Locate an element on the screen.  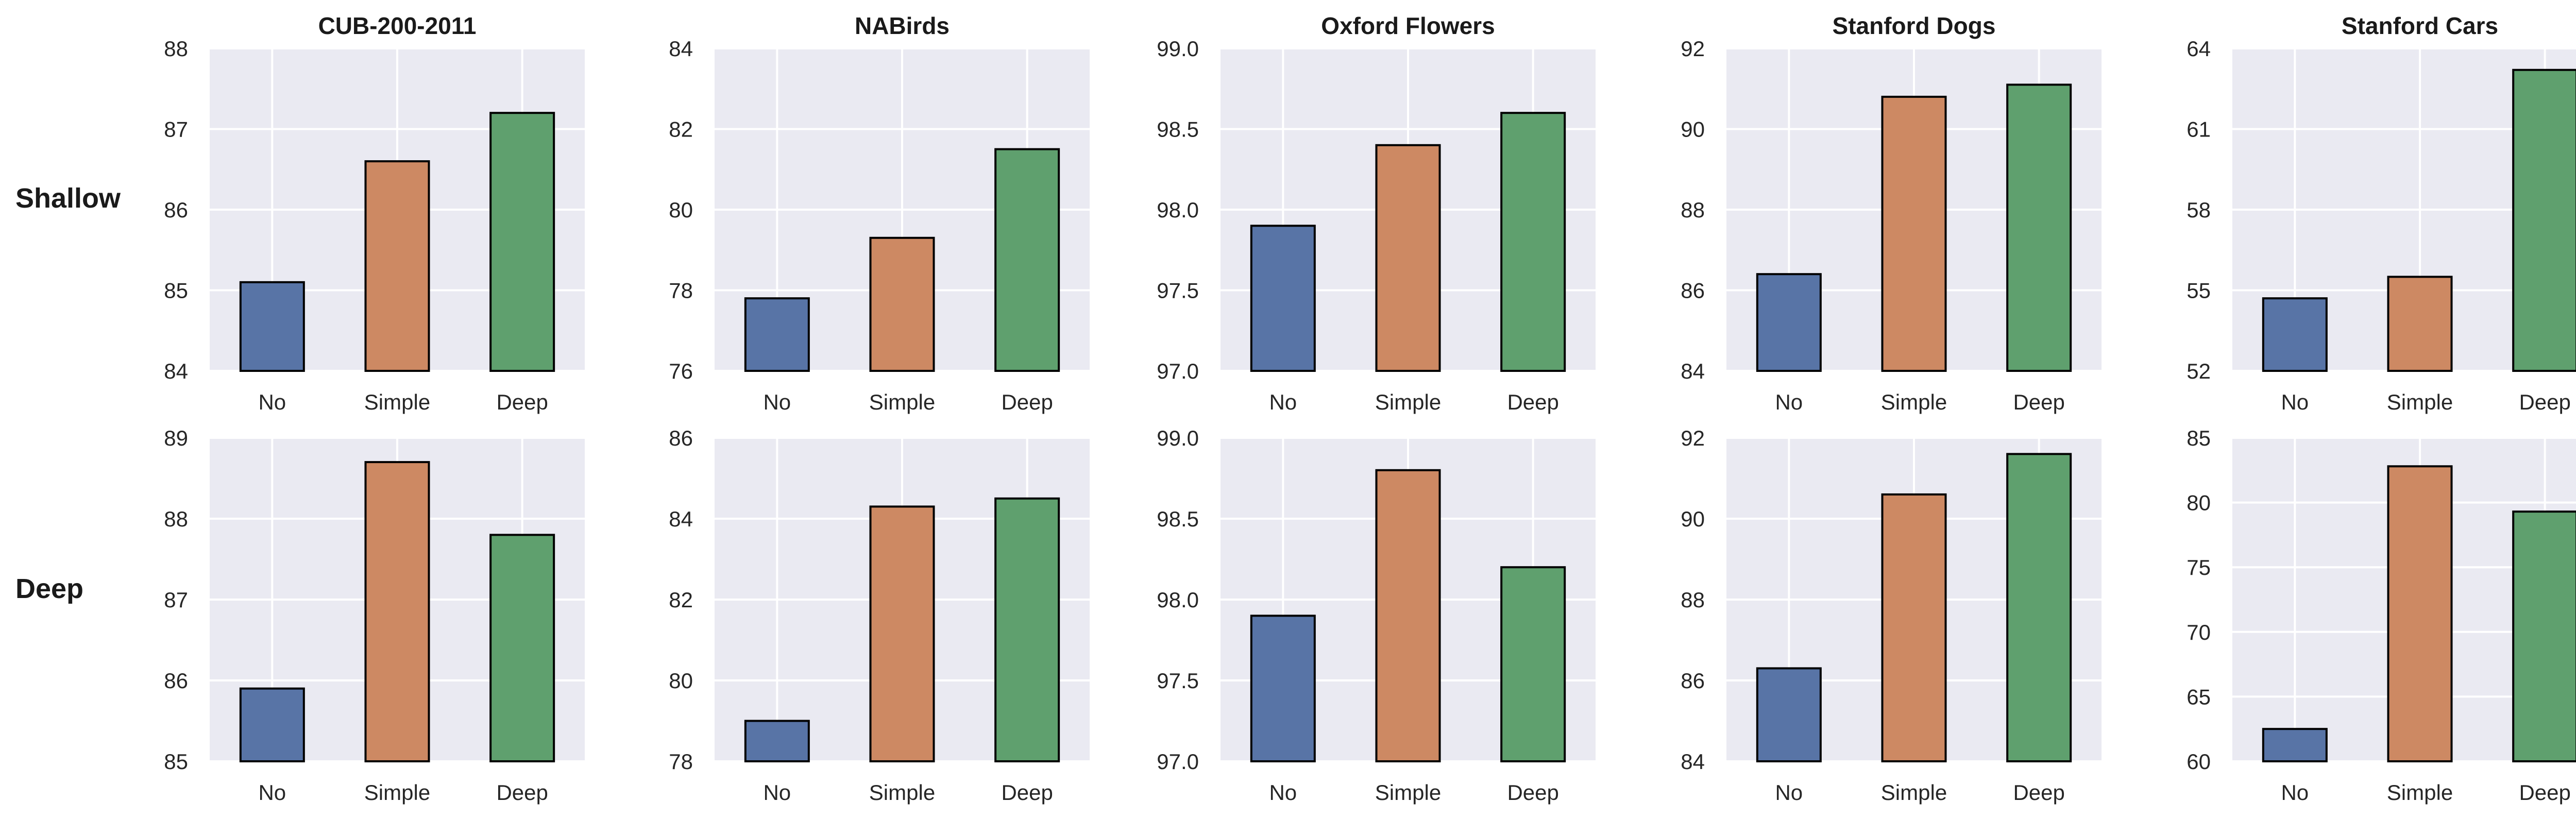
y-tick-label: 85 is located at coordinates (176, 291).